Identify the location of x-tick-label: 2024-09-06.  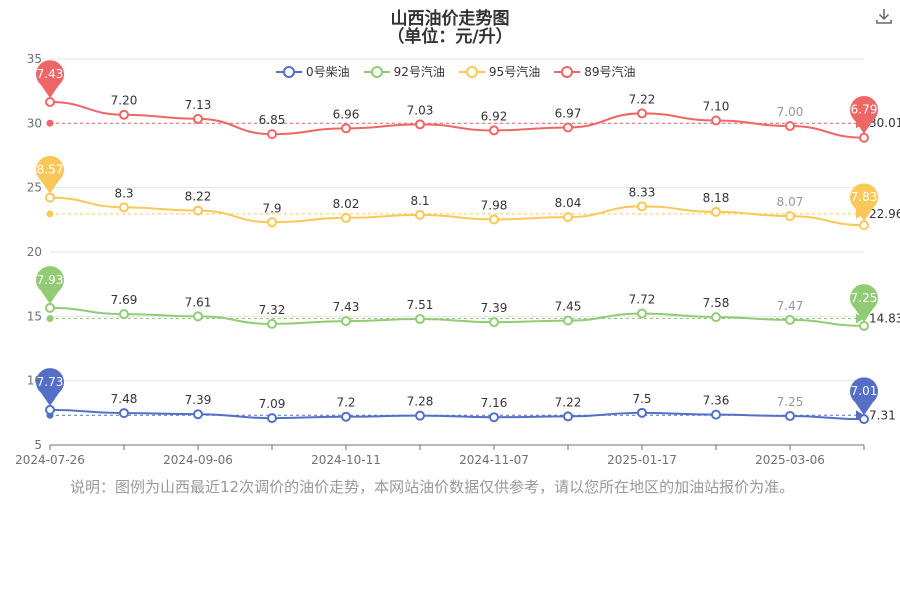
(198, 460).